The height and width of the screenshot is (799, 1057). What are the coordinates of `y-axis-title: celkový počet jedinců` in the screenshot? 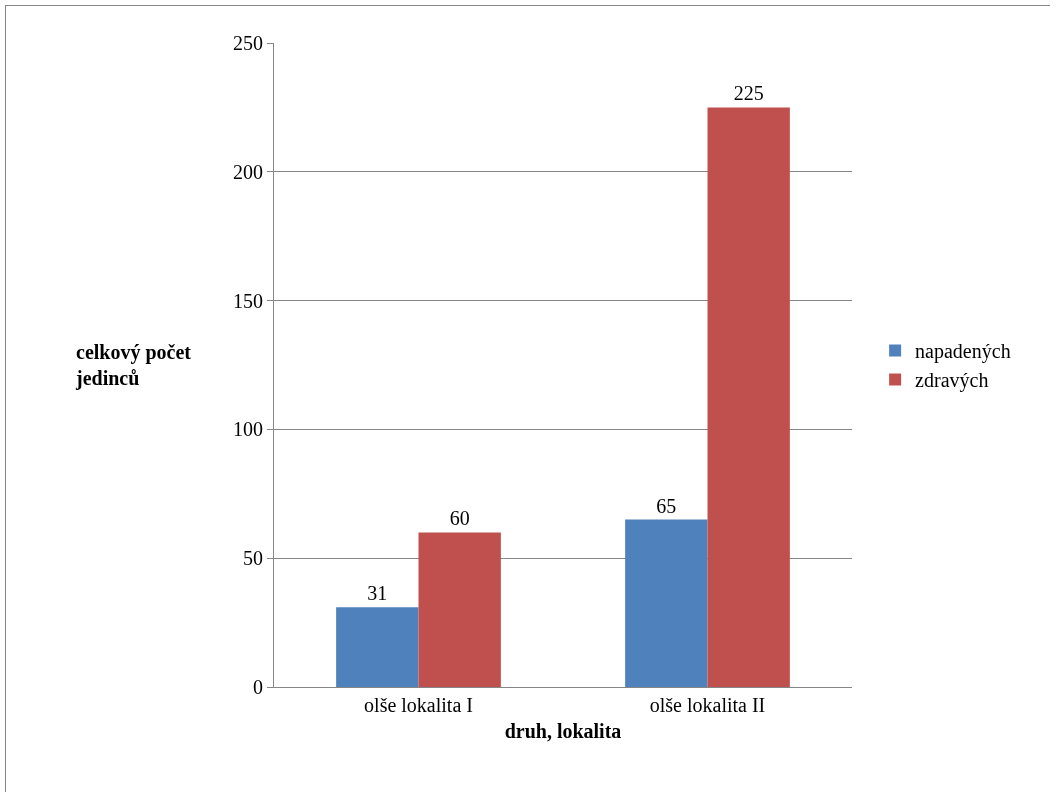 It's located at (133, 365).